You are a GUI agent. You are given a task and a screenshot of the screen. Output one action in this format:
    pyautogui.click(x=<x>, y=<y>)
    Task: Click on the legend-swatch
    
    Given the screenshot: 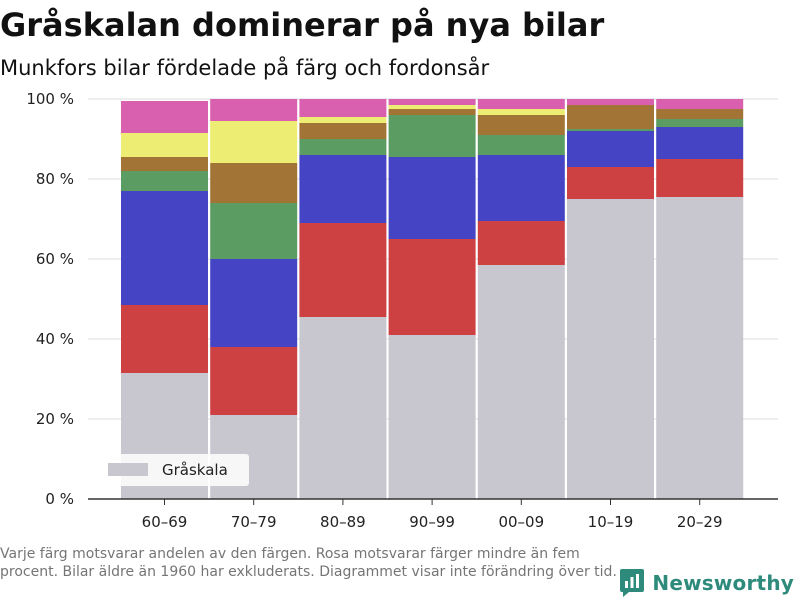 What is the action you would take?
    pyautogui.click(x=128, y=469)
    